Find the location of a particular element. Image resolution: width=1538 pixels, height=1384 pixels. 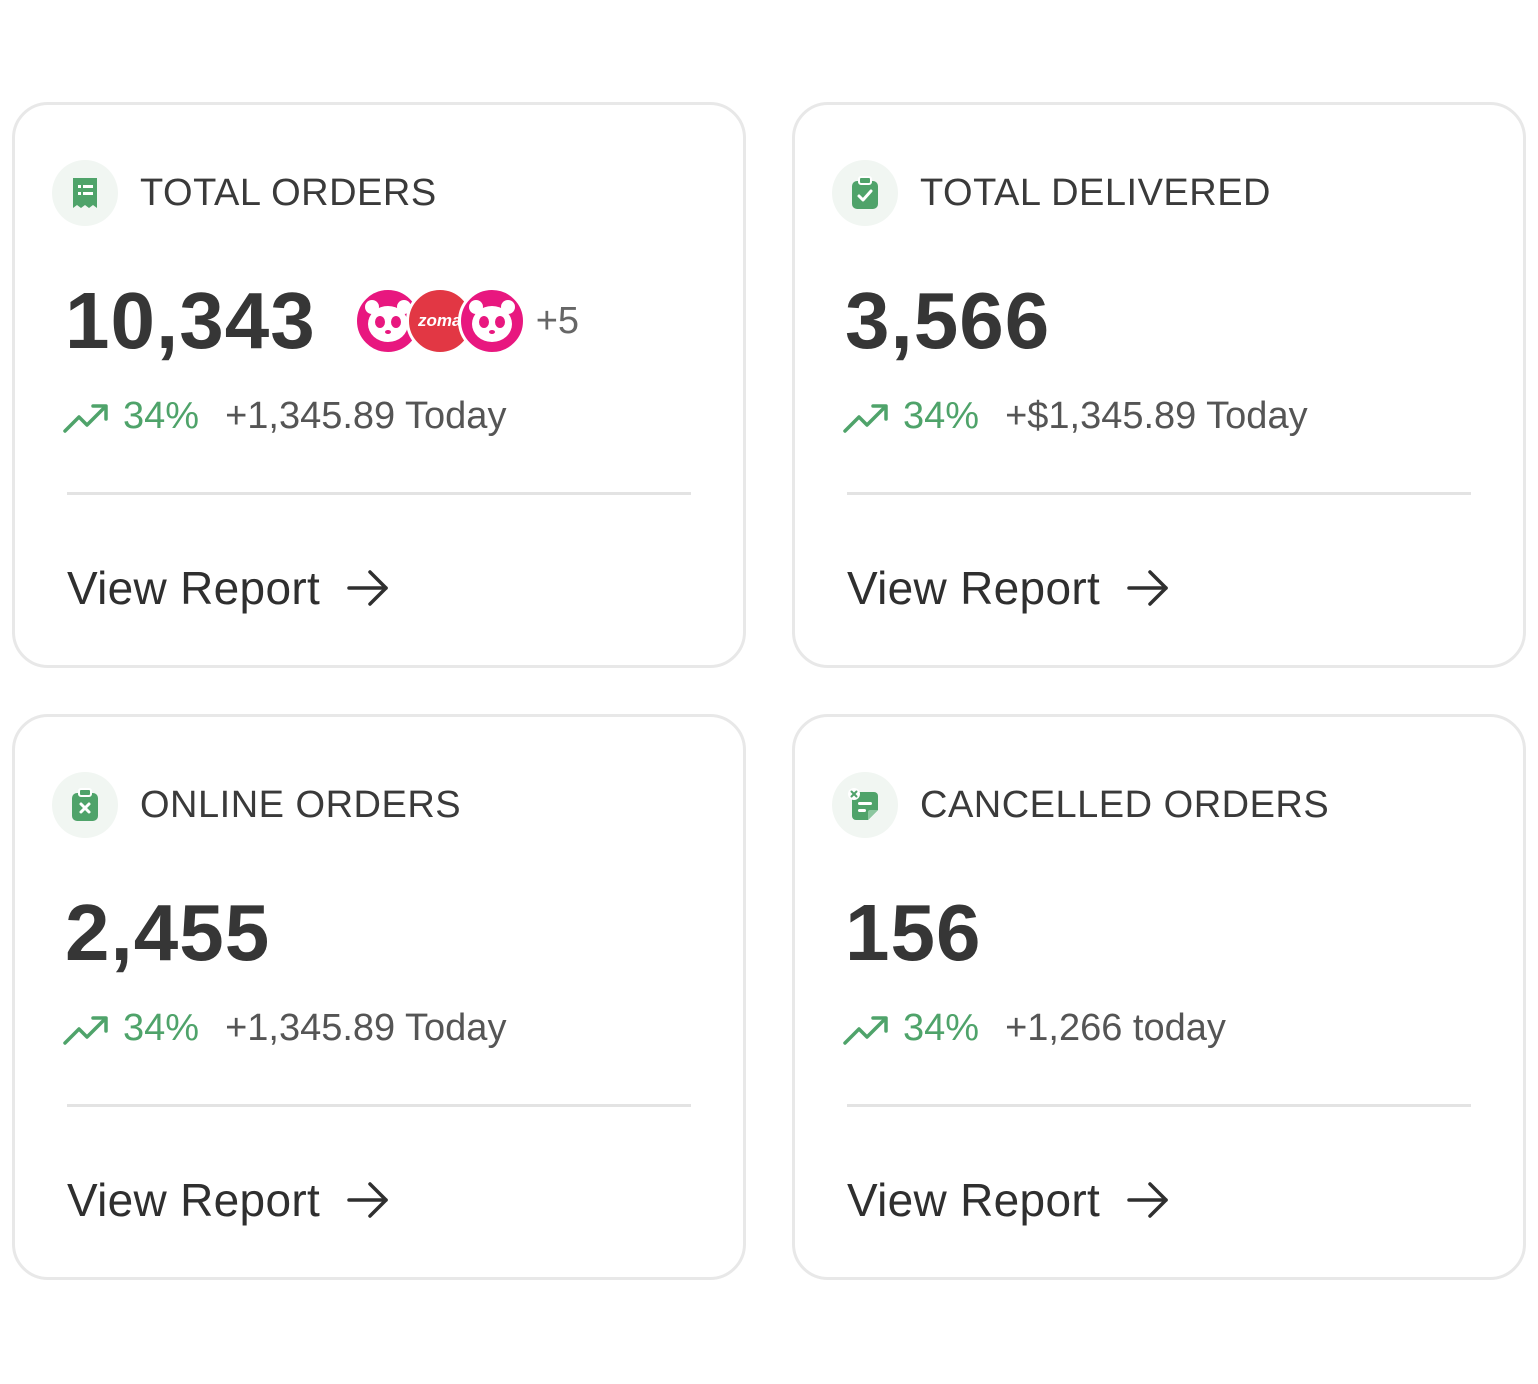

card-header: TOTAL DELIVERED is located at coordinates (1051, 193).